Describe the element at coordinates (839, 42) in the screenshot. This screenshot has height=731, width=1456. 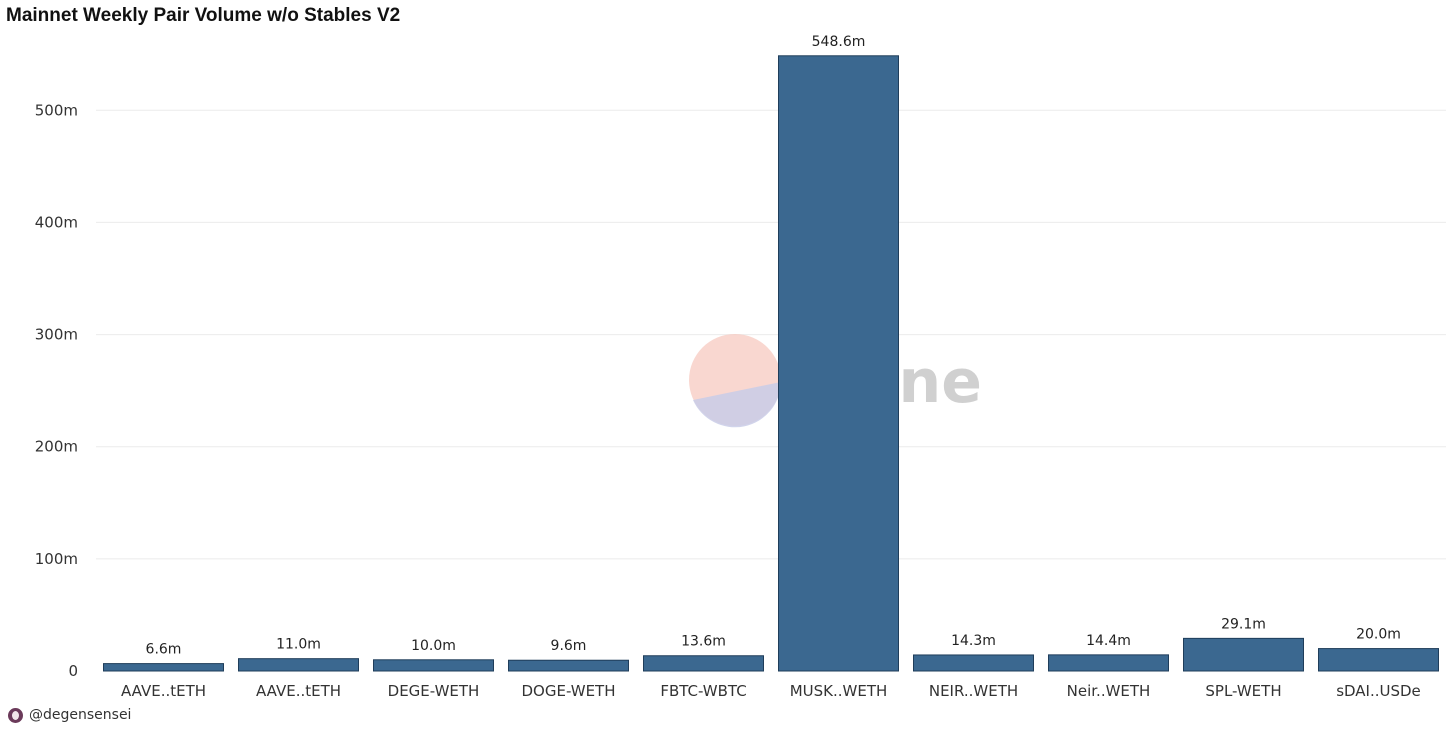
I see `bar-value-label: 548.6m` at that location.